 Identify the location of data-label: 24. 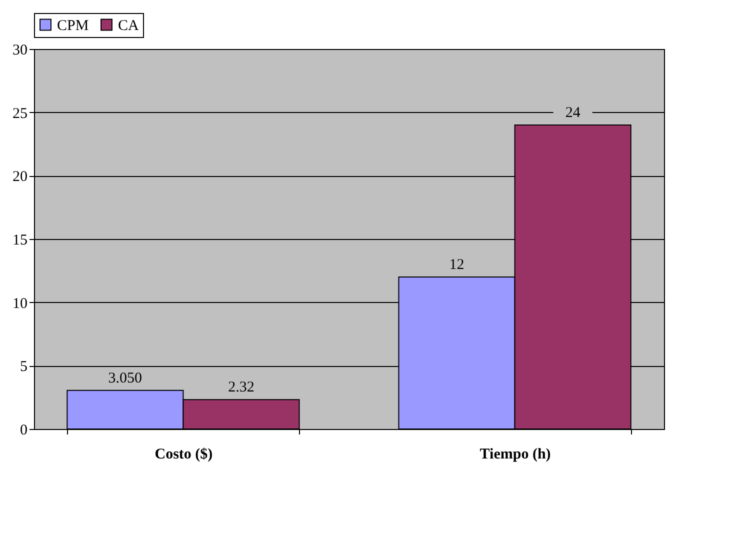
(573, 113).